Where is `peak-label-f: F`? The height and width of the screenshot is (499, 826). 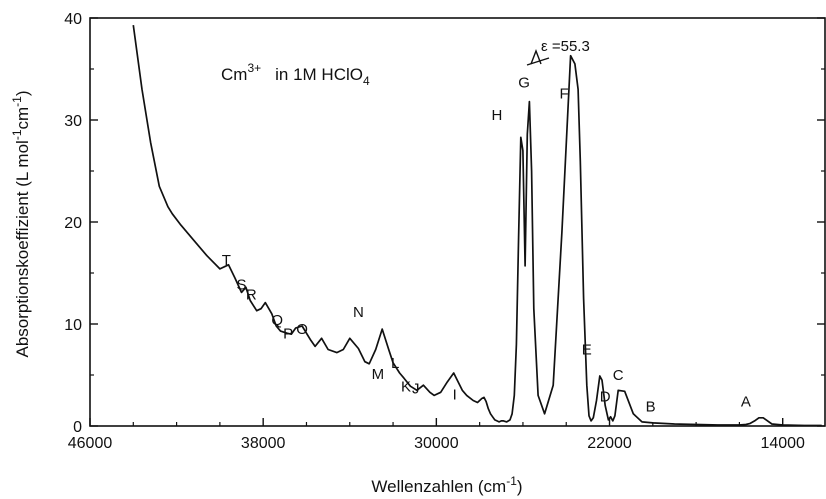
peak-label-f: F is located at coordinates (563, 94).